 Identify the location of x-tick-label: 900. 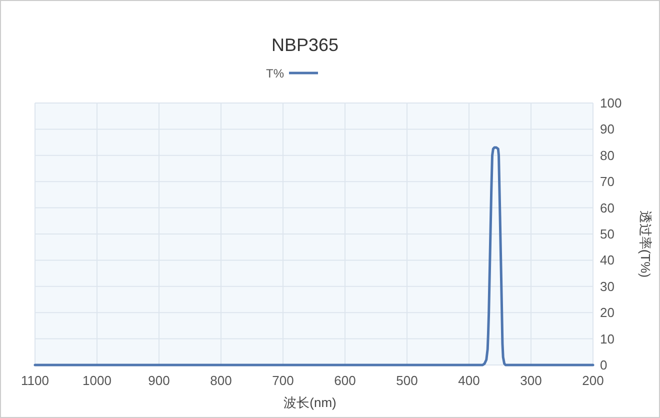
(159, 380).